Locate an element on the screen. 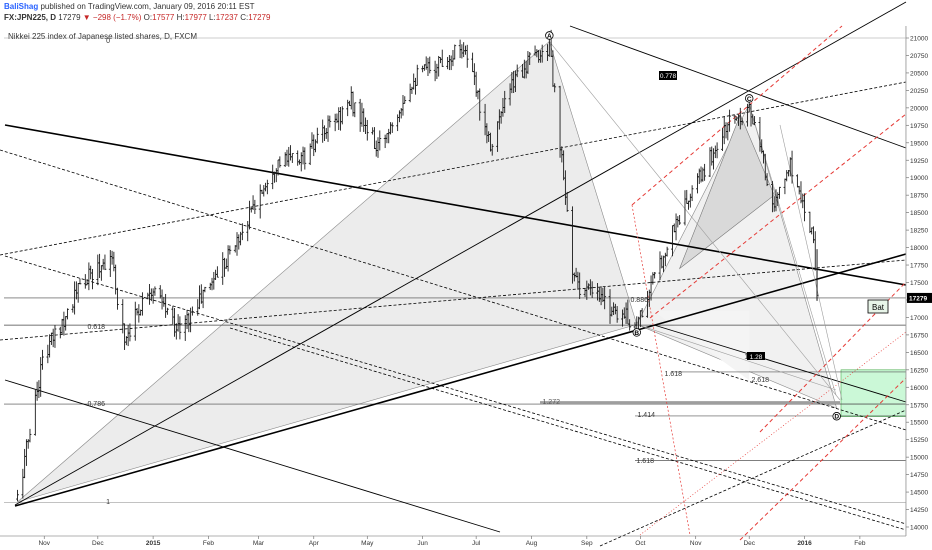 This screenshot has height=550, width=932. fib-level-label: 1.272 is located at coordinates (551, 402).